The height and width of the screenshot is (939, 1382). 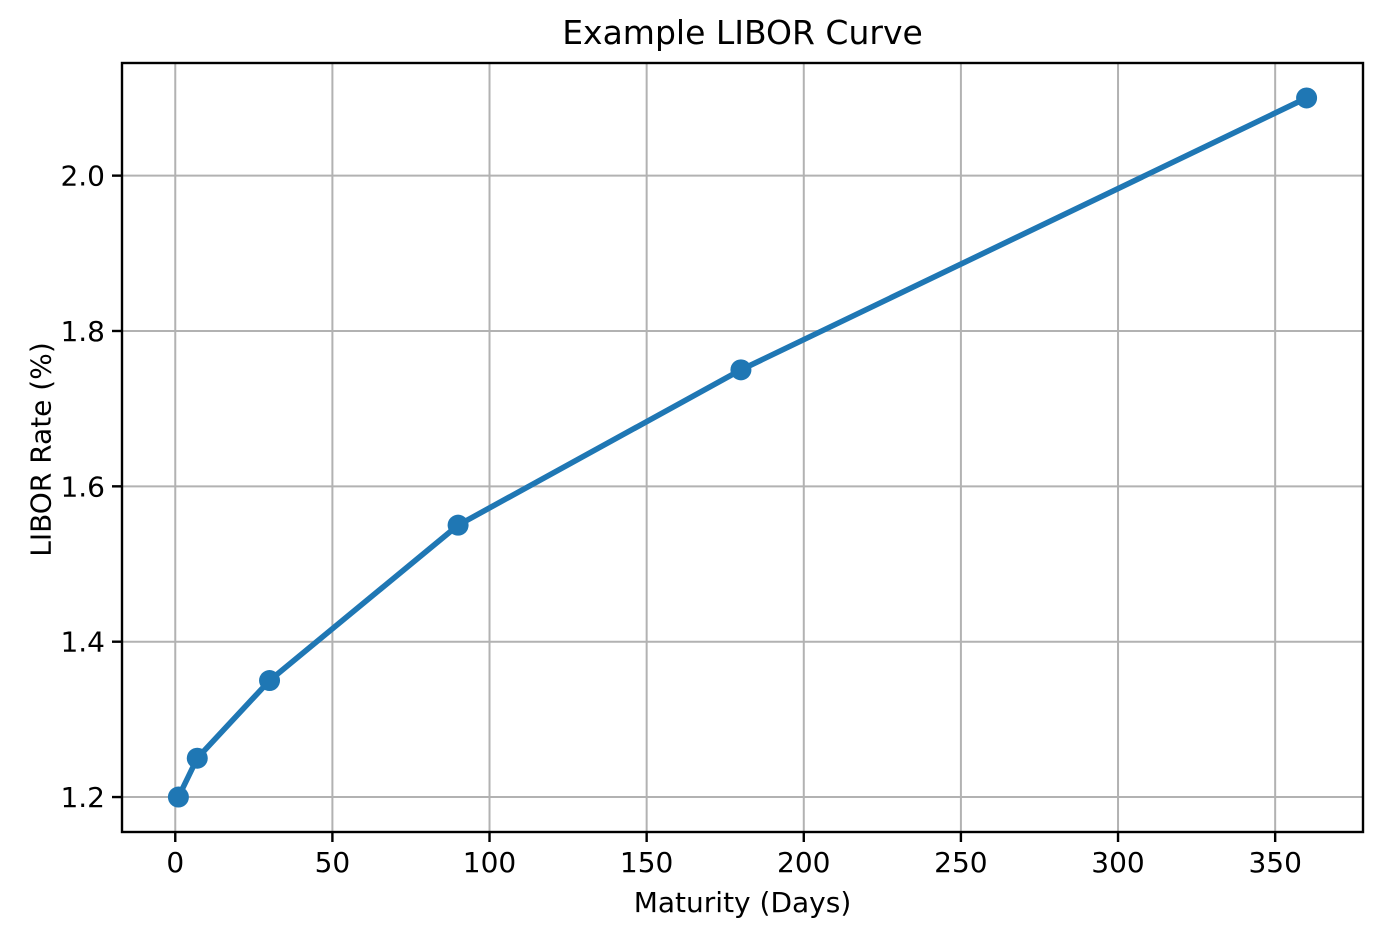 I want to click on x-tick-label: 0, so click(x=175, y=862).